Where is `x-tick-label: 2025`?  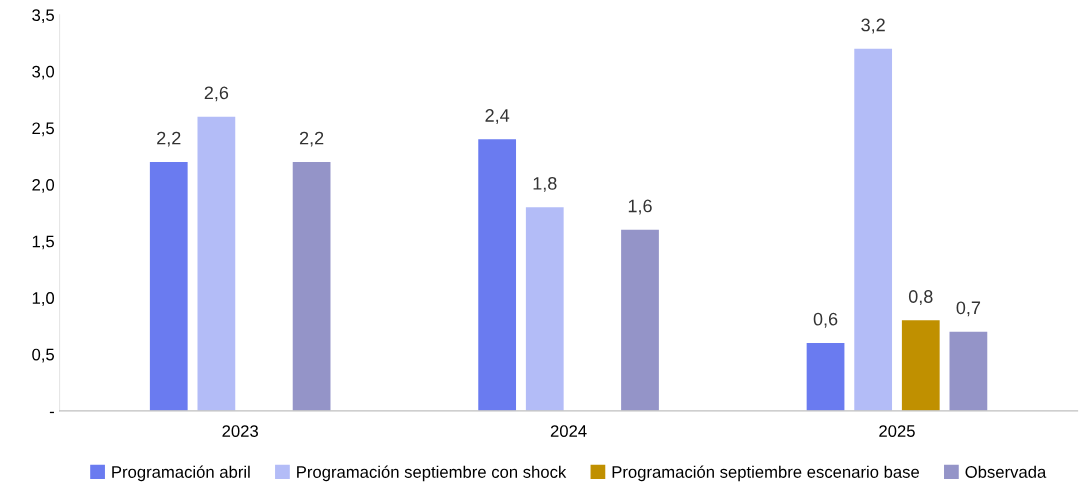
x-tick-label: 2025 is located at coordinates (897, 431).